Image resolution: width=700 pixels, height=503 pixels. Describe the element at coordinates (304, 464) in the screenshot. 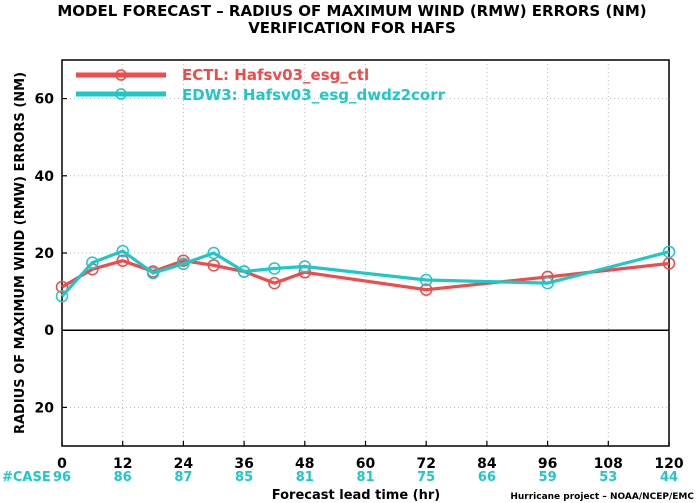

I see `x-tick-label: 48` at that location.